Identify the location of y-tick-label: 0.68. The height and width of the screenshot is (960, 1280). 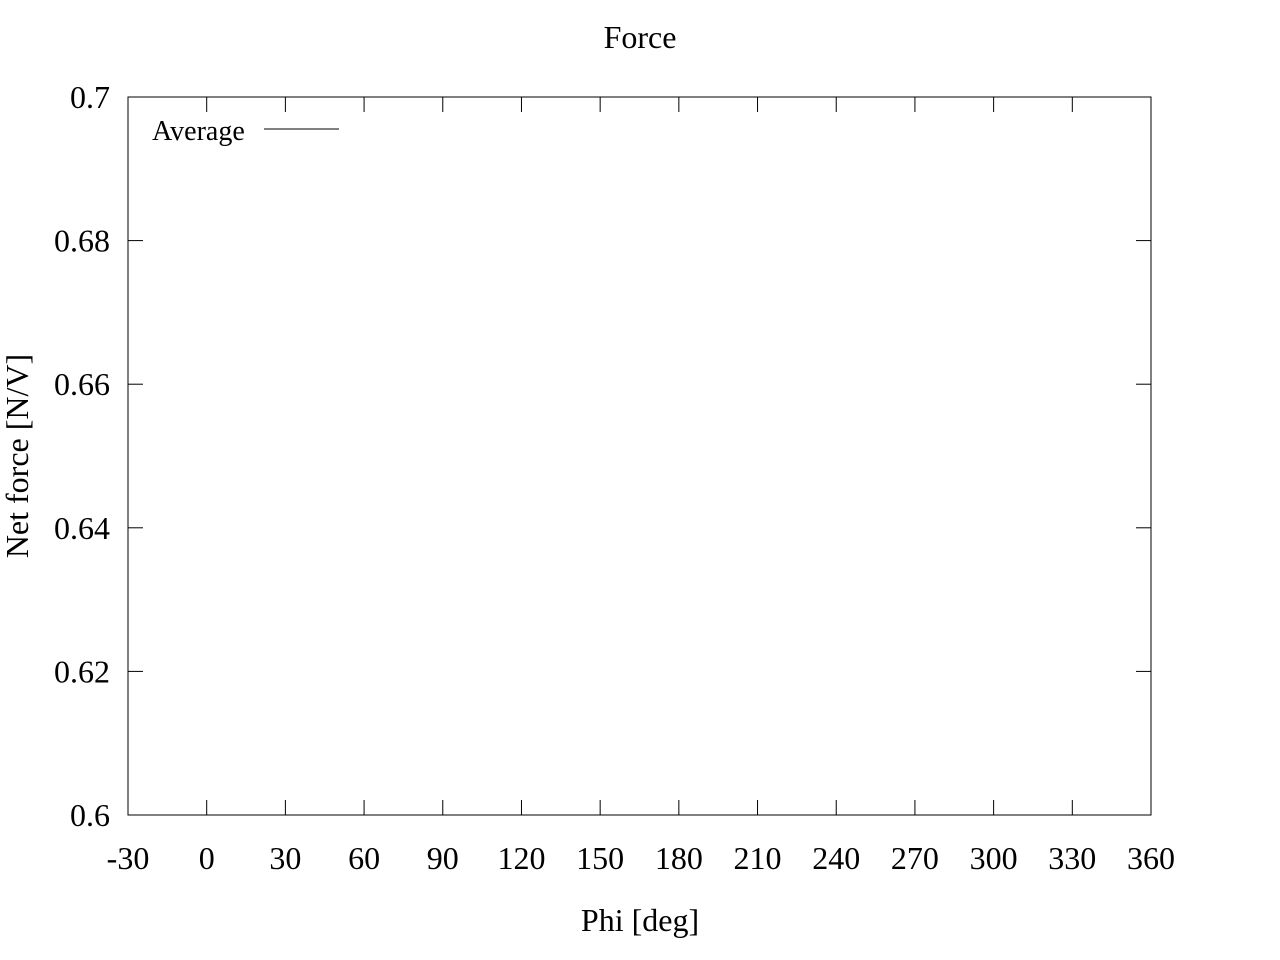
(82, 241).